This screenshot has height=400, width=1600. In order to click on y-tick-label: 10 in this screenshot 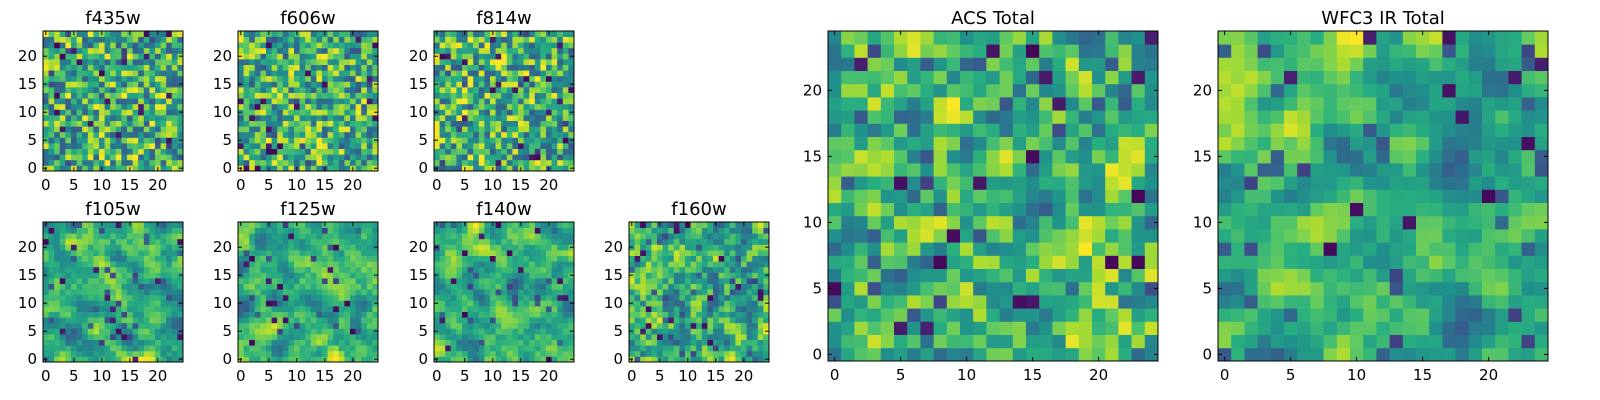, I will do `click(418, 112)`.